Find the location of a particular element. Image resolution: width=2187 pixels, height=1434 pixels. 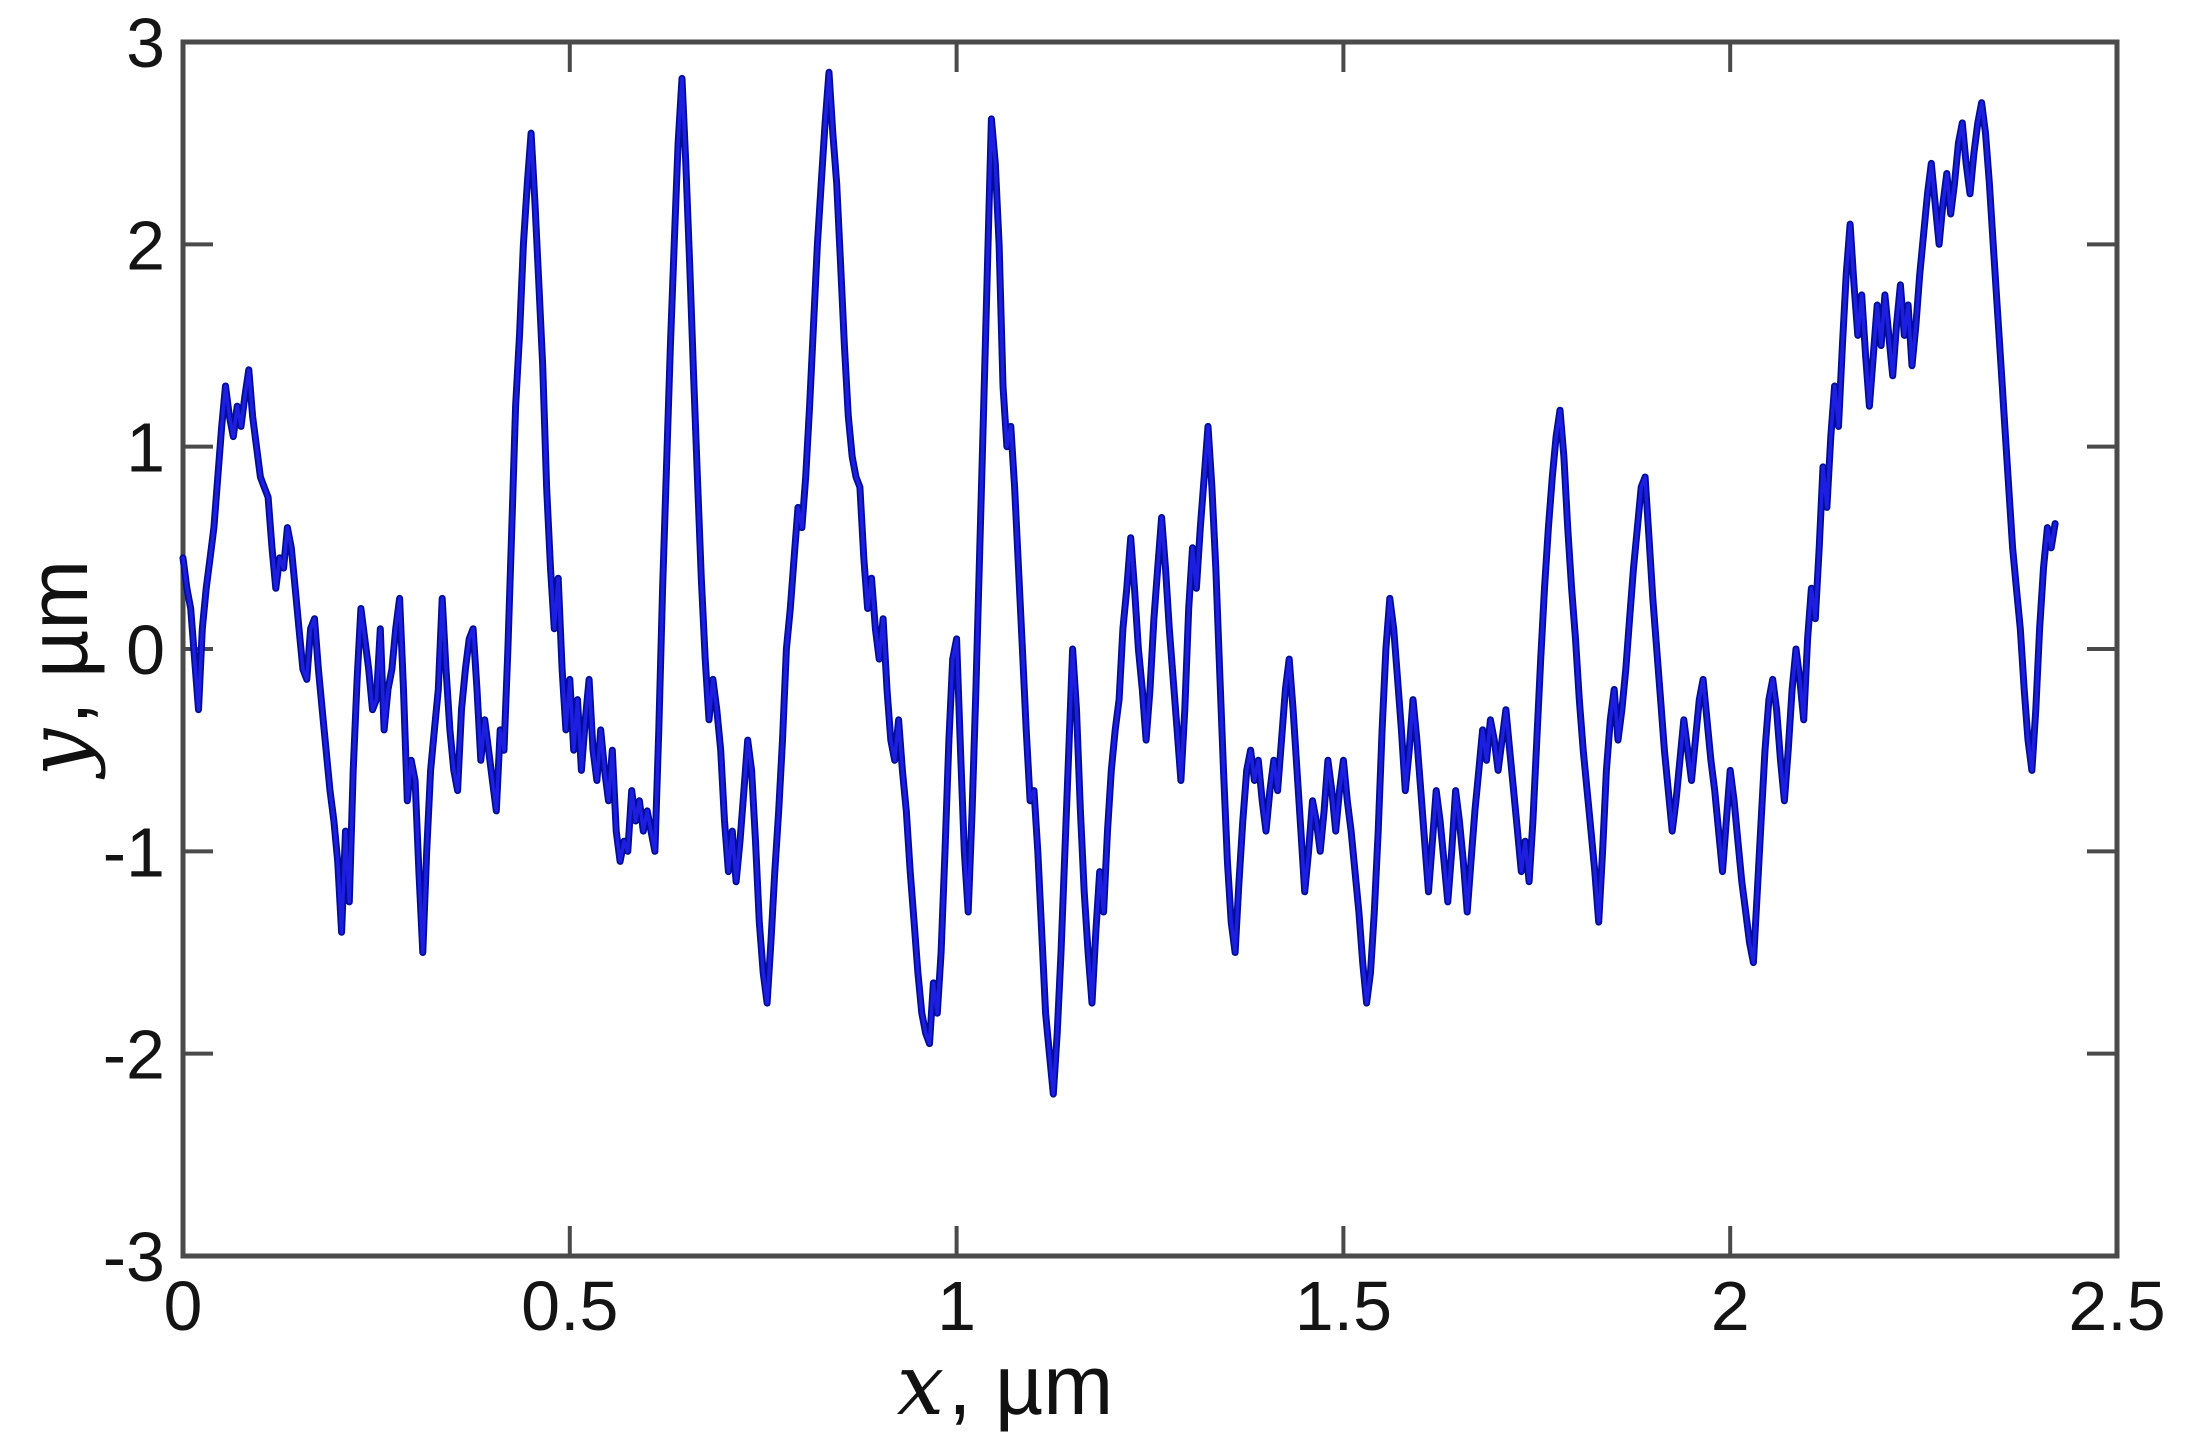

x-tick-label: 1 is located at coordinates (956, 1306).